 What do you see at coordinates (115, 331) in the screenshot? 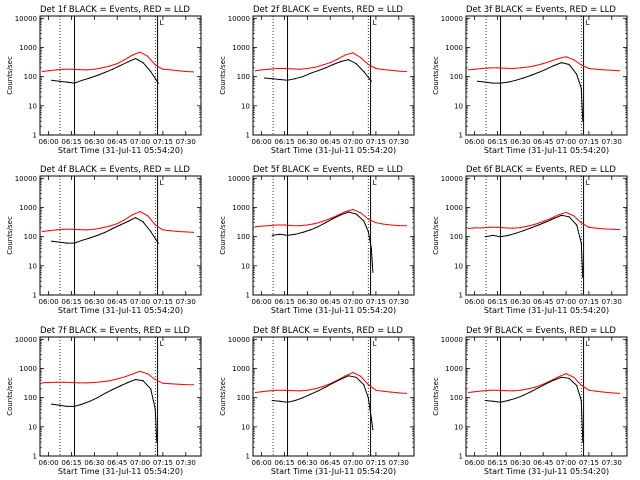
I see `panel-title: Det 7f BLACK = Events, RED = LLD` at bounding box center [115, 331].